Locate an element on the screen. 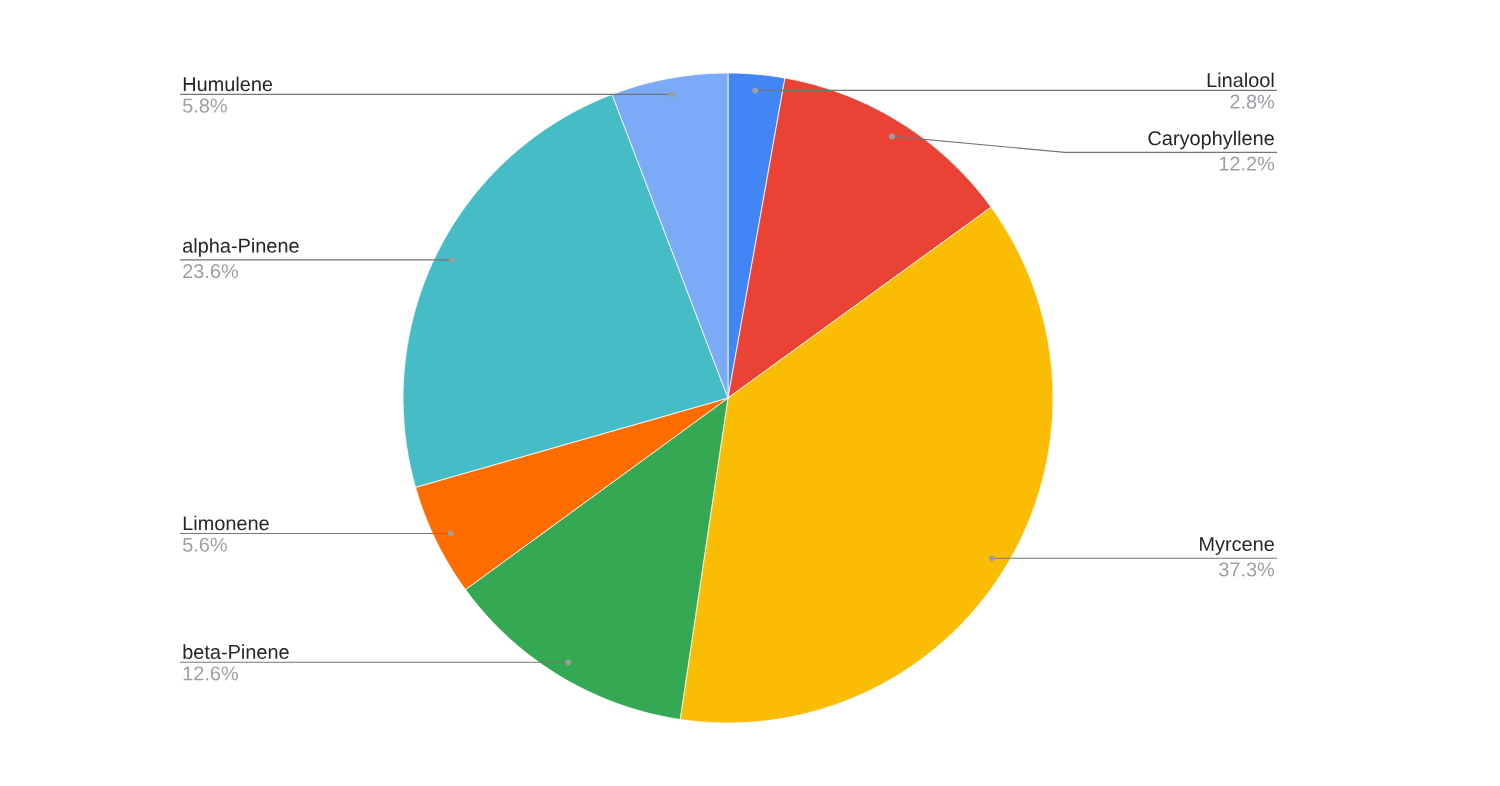 Image resolution: width=1500 pixels, height=786 pixels. data-label: 23.6% is located at coordinates (210, 271).